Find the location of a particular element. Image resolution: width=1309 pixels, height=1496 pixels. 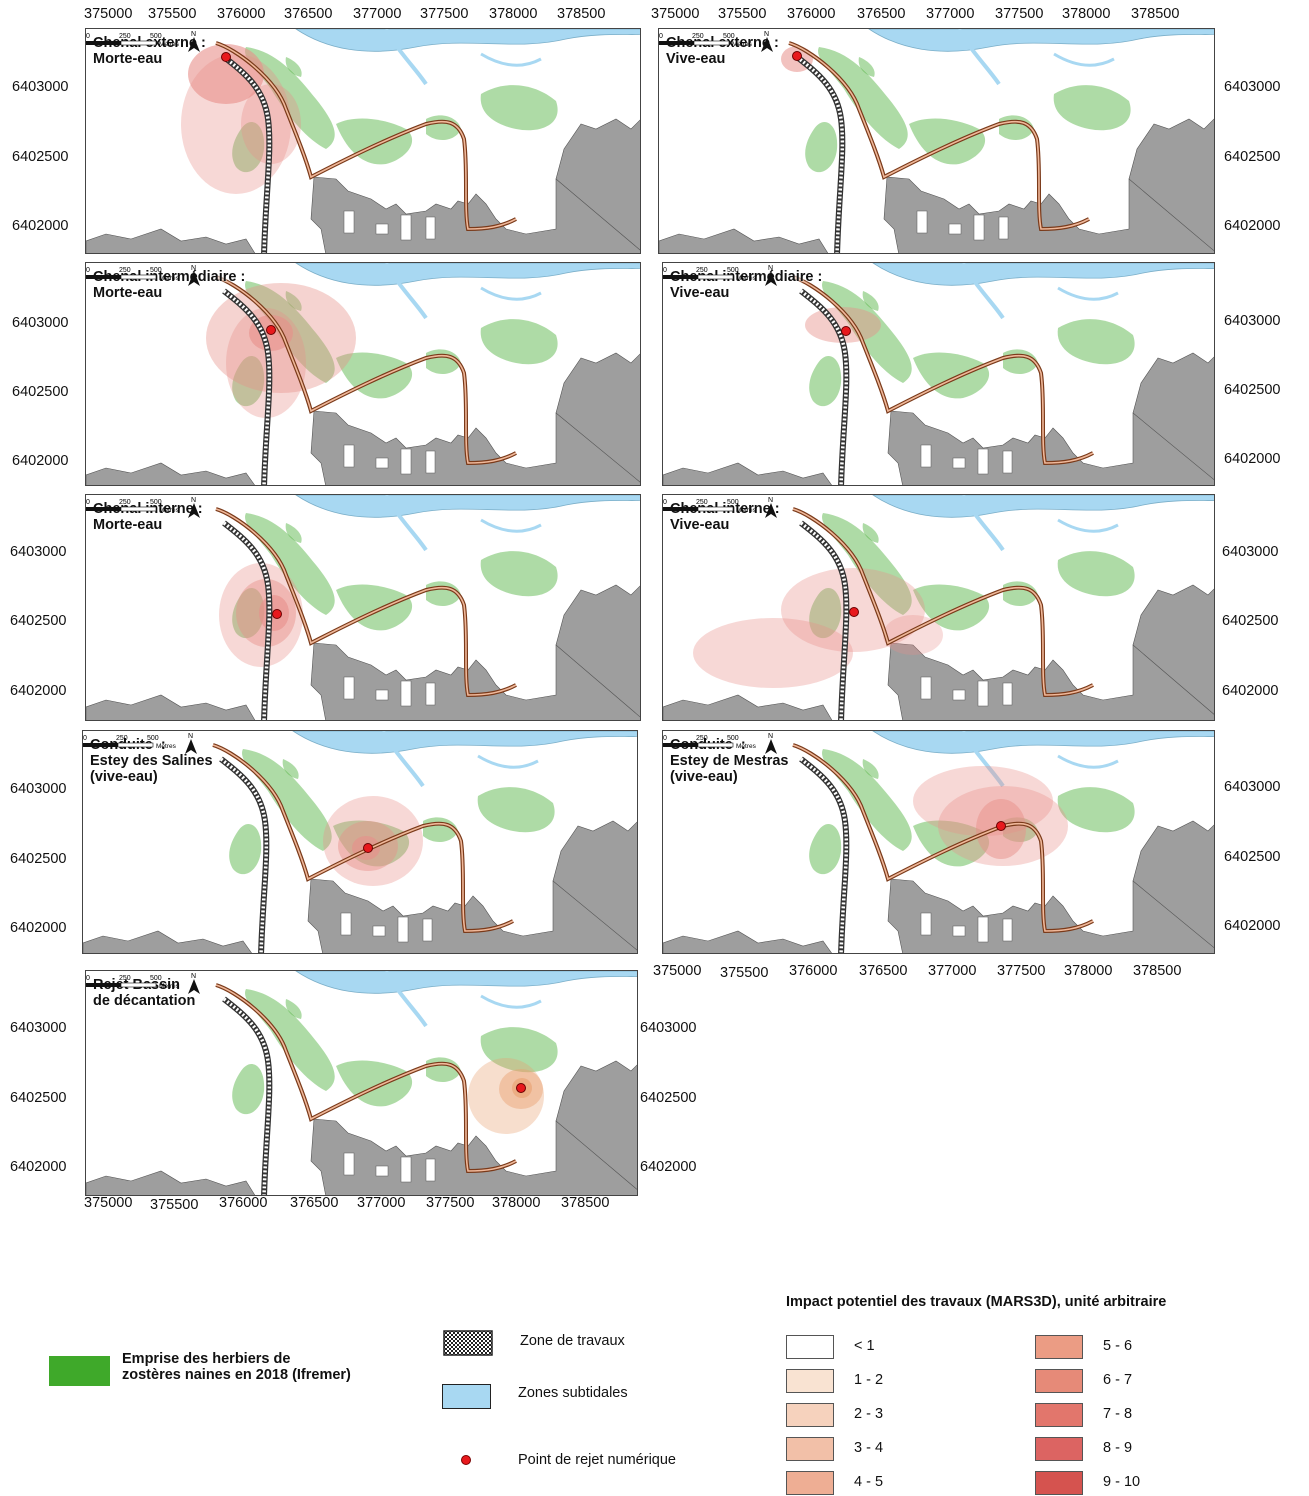

x-tick-label: 375500 is located at coordinates (744, 973).